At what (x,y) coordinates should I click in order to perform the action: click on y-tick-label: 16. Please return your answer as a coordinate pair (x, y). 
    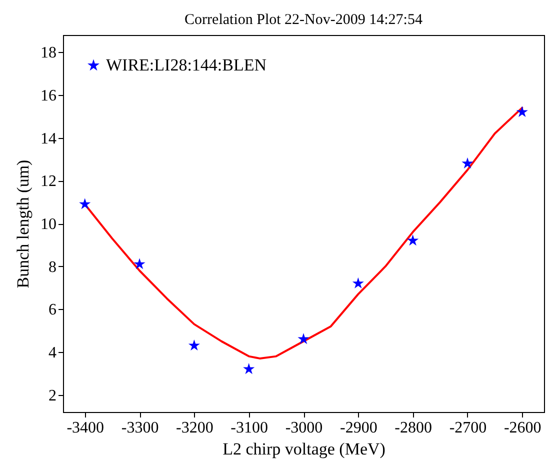
    Looking at the image, I should click on (48, 95).